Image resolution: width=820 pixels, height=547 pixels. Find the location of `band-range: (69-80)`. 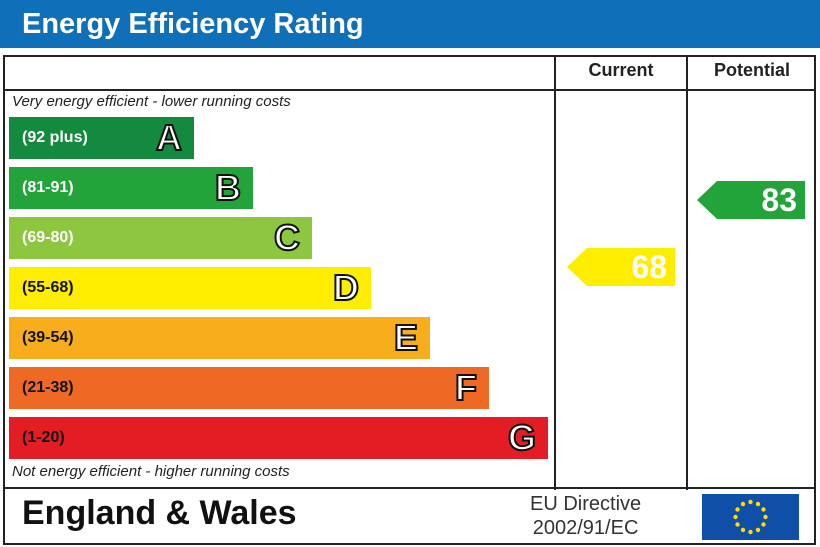

band-range: (69-80) is located at coordinates (48, 237).